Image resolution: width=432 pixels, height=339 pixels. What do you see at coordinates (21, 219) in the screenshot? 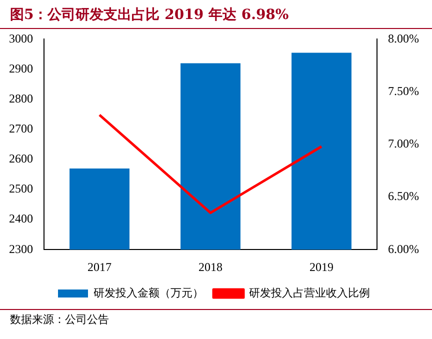
I see `y-tick-label: 2400` at bounding box center [21, 219].